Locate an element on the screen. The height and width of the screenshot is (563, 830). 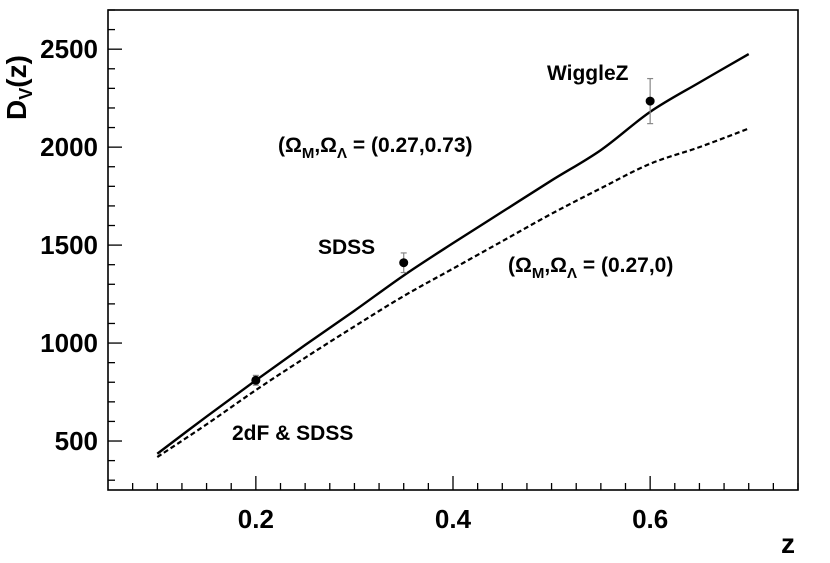
annotation-sdss: SDSS is located at coordinates (346, 247).